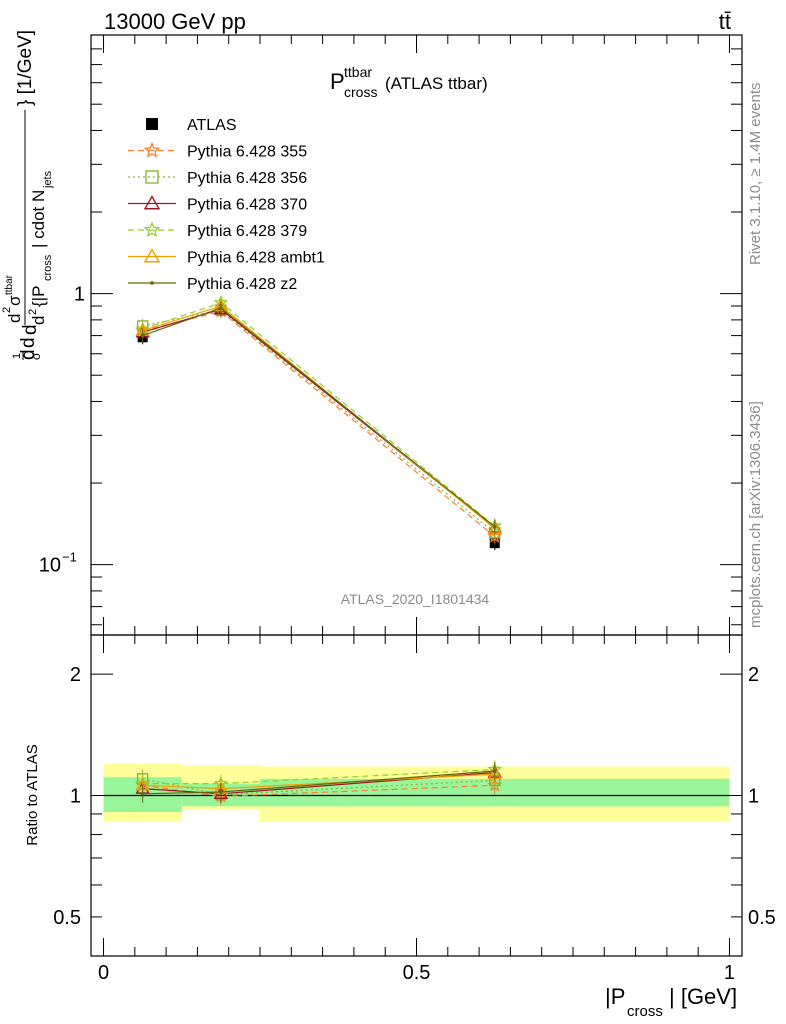  What do you see at coordinates (703, 996) in the screenshot?
I see `svg-text: | [GeV]` at bounding box center [703, 996].